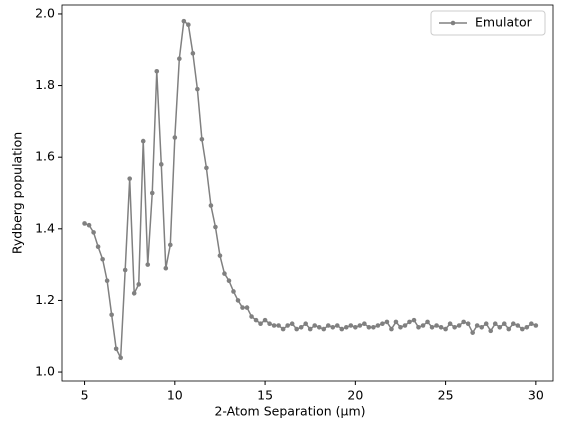  Describe the element at coordinates (175, 395) in the screenshot. I see `x-tick-label: 10` at that location.